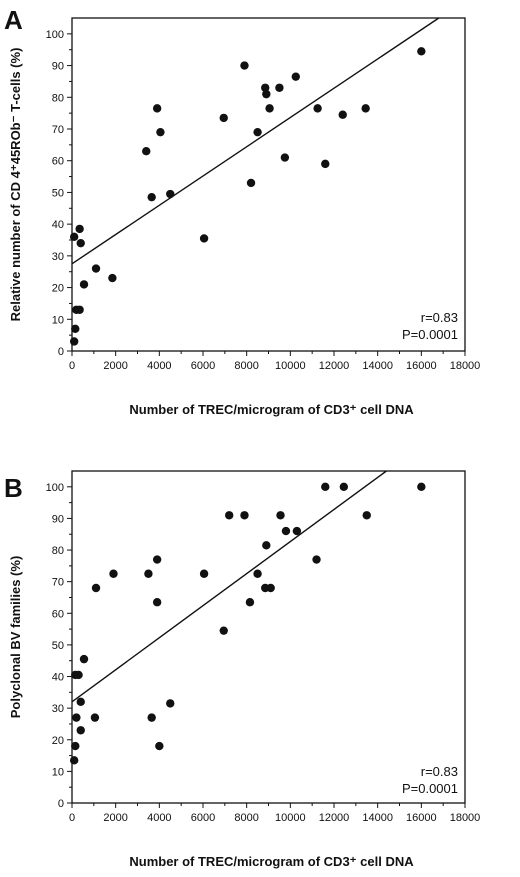 The width and height of the screenshot is (520, 877). What do you see at coordinates (58, 646) in the screenshot?
I see `y-tick-label: 50` at bounding box center [58, 646].